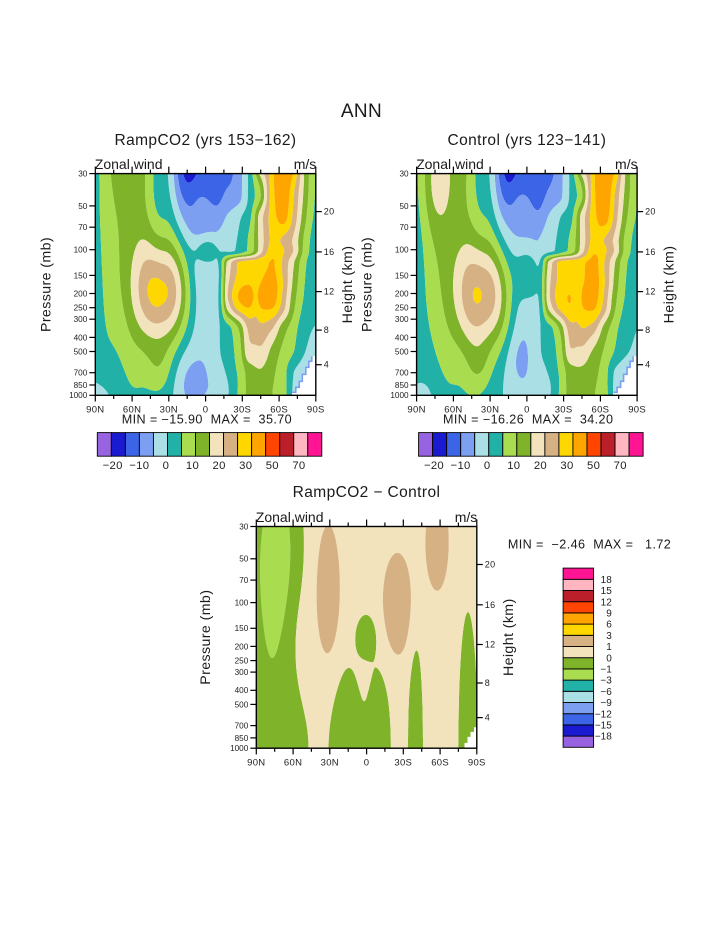  Describe the element at coordinates (207, 420) in the screenshot. I see `svg-text: MIN = −15.90 MAX = 35.70` at that location.